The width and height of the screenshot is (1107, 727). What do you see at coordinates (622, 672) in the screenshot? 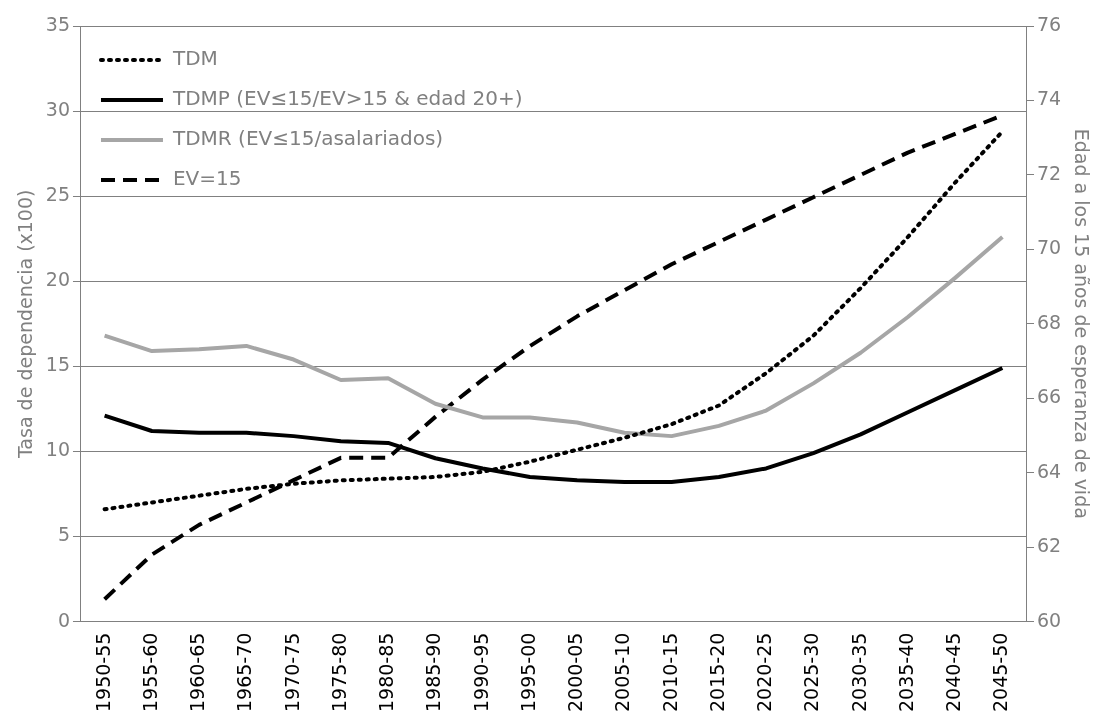
I see `x-tick-label: 2005-10` at bounding box center [622, 672].